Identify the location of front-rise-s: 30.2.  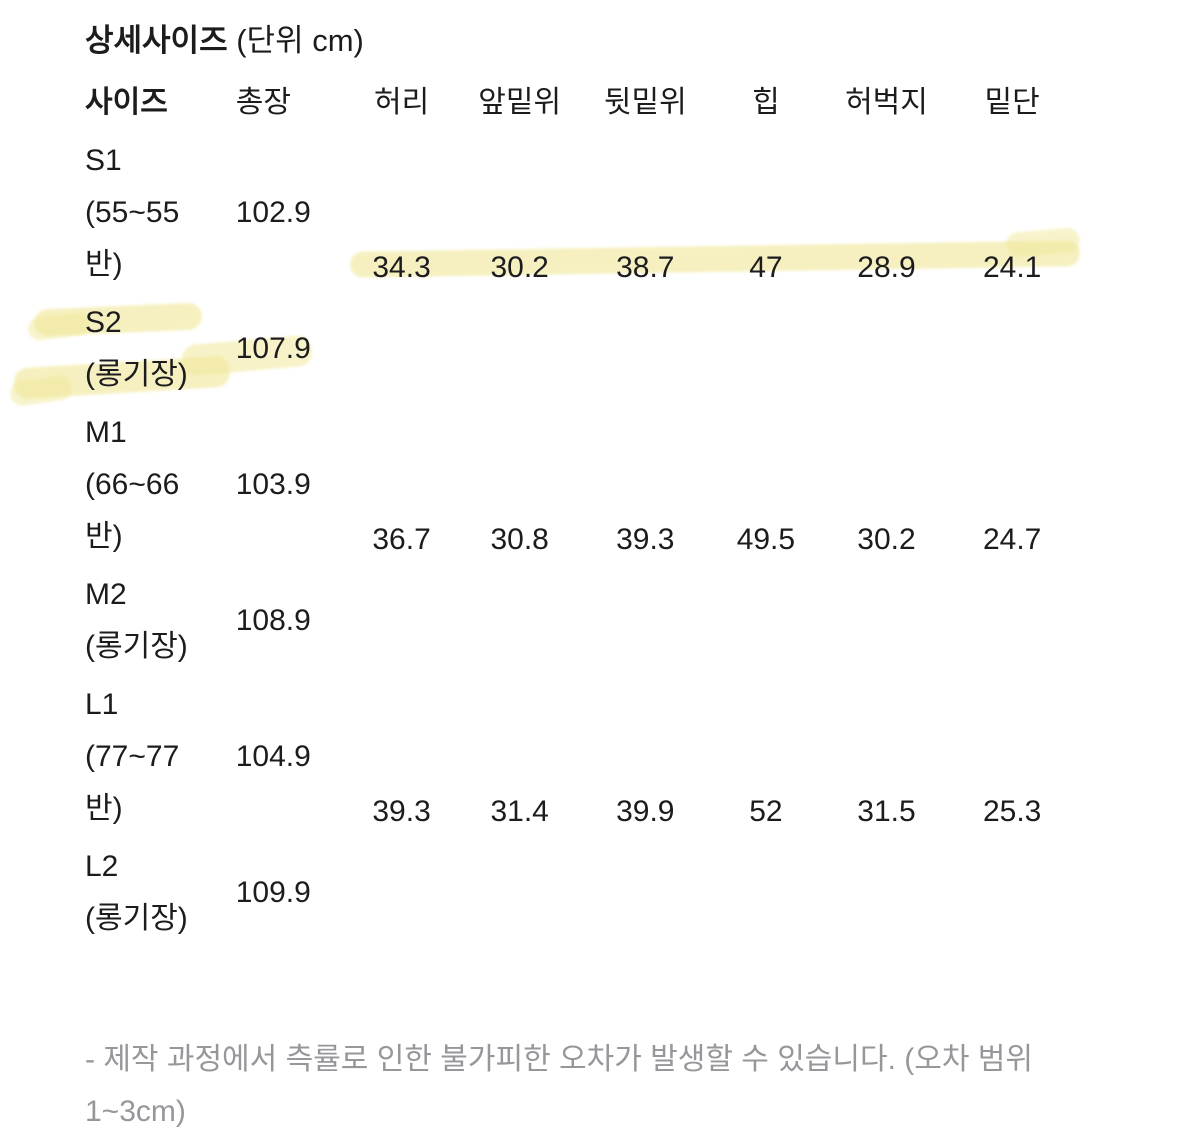
(519, 267).